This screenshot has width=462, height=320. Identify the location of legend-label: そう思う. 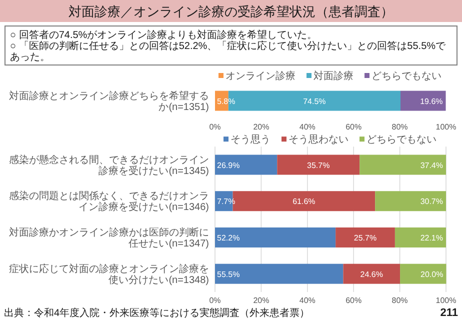
(250, 140).